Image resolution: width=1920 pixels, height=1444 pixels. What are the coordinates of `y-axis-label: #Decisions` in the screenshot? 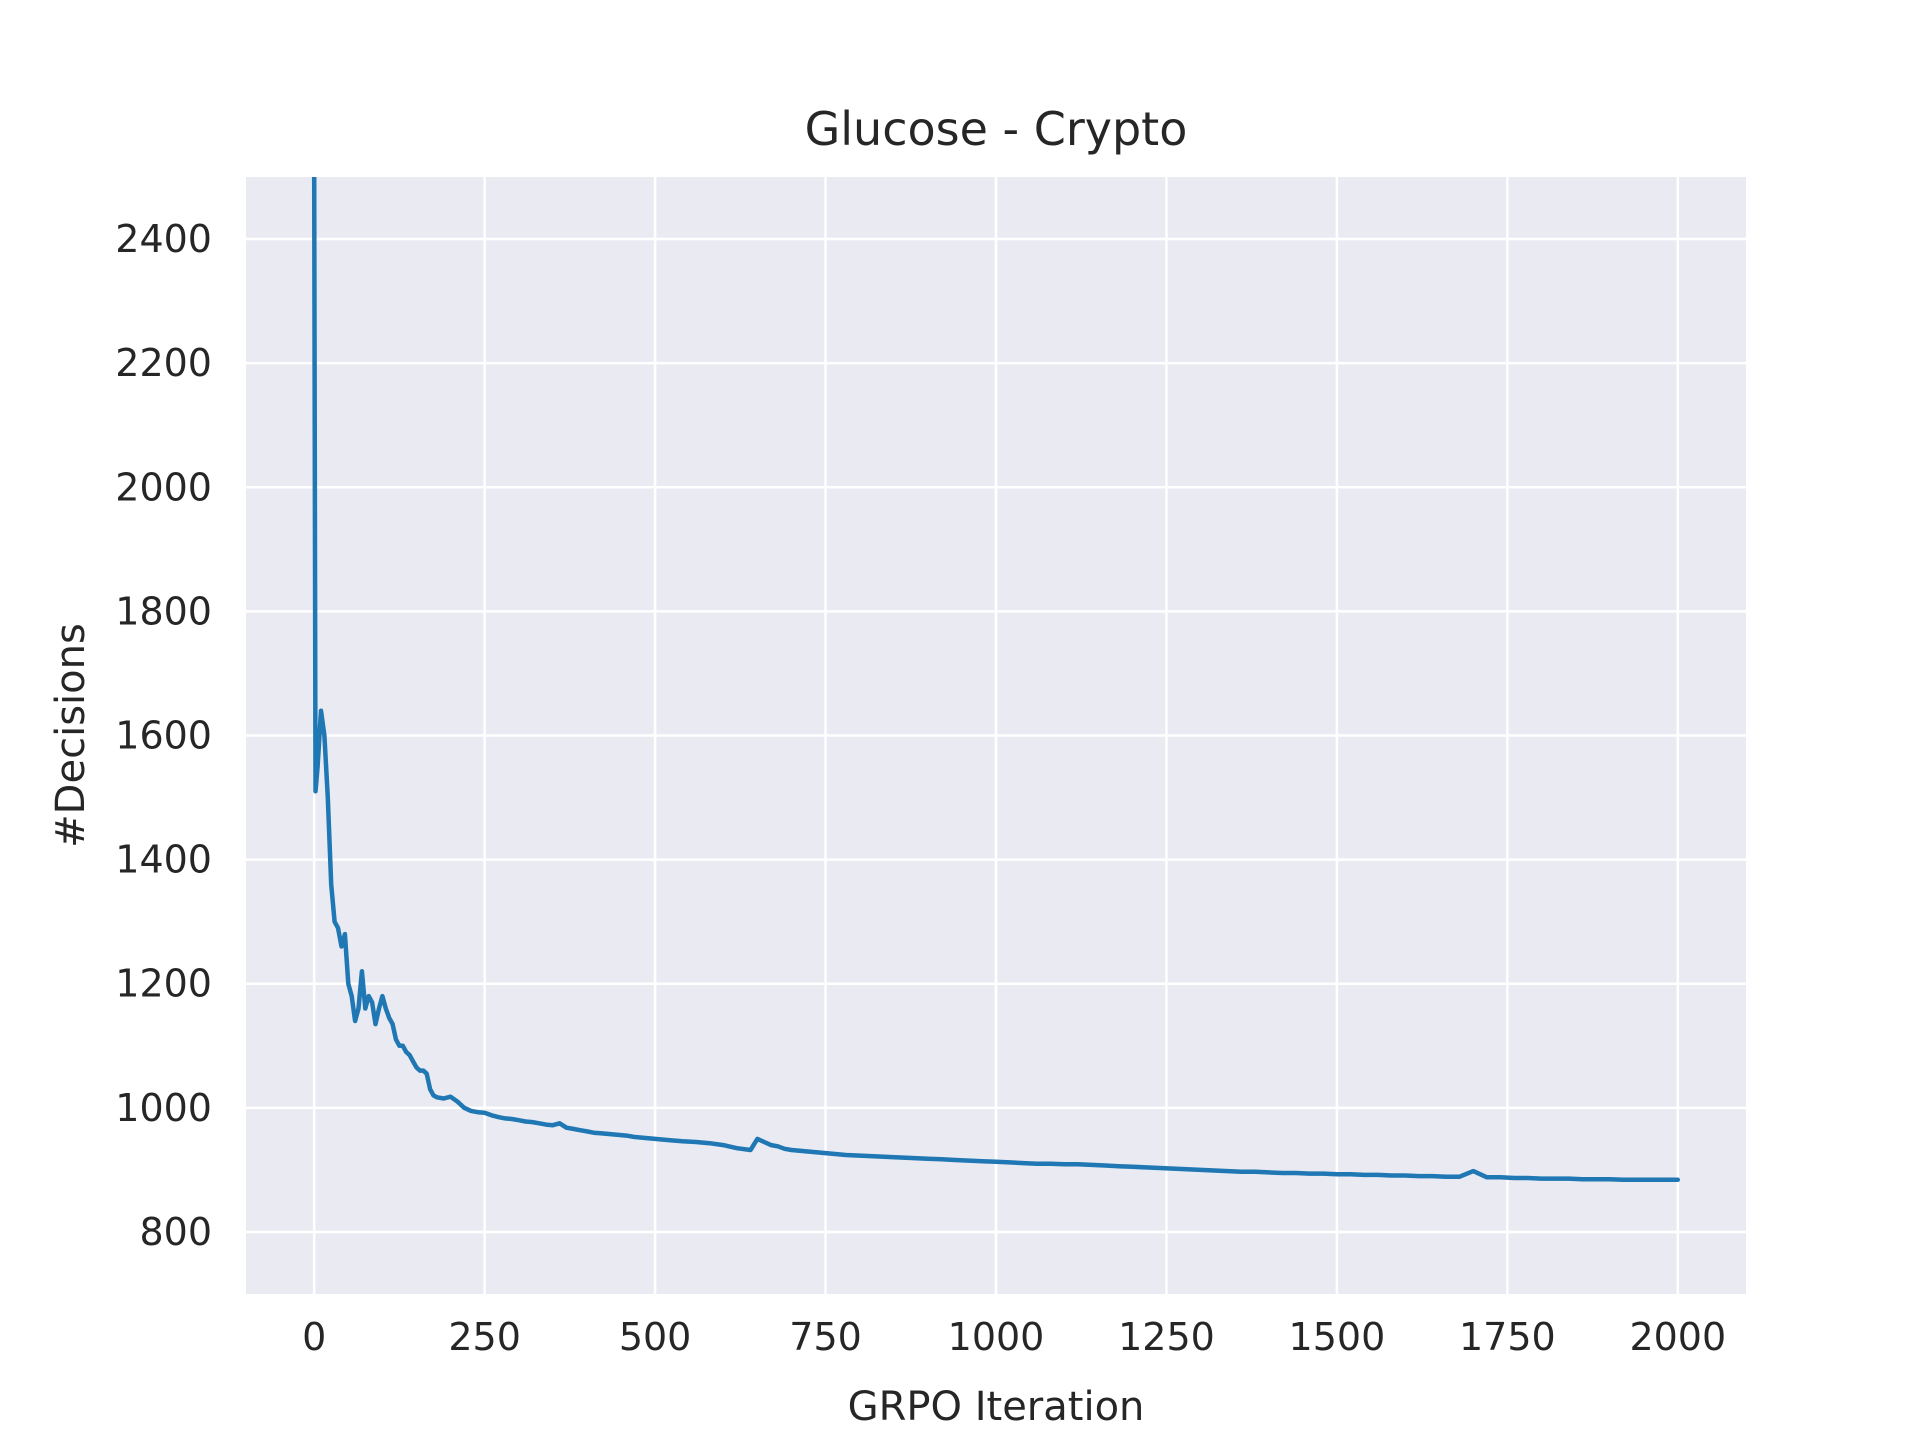 It's located at (71, 735).